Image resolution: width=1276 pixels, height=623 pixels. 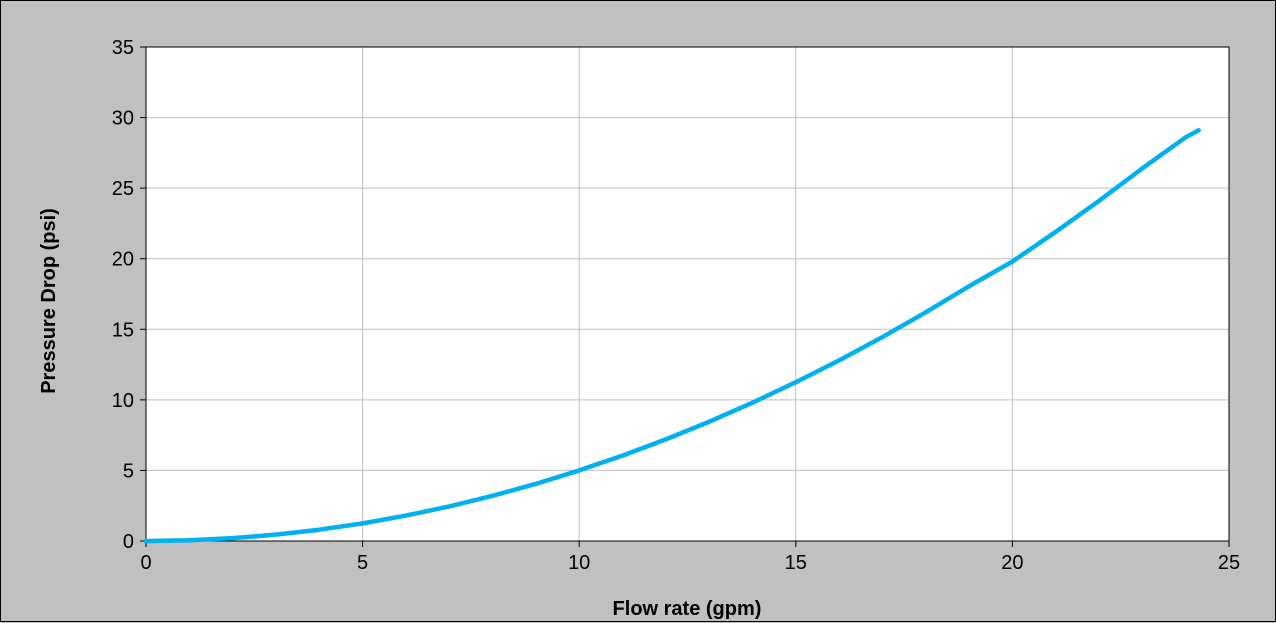 I want to click on y-tick-label: 35, so click(x=123, y=48).